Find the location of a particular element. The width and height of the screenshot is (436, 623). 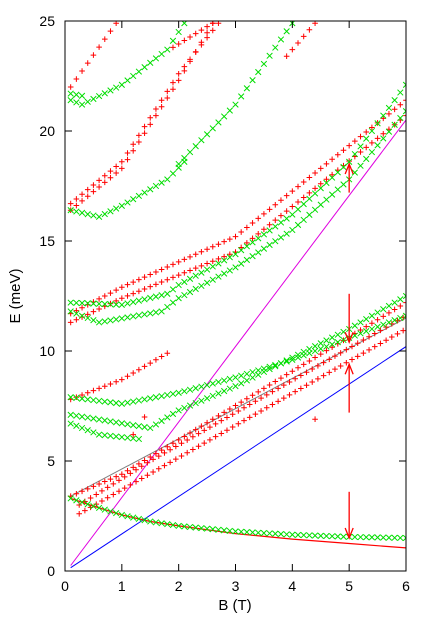

red-fit-curve is located at coordinates (238, 523).